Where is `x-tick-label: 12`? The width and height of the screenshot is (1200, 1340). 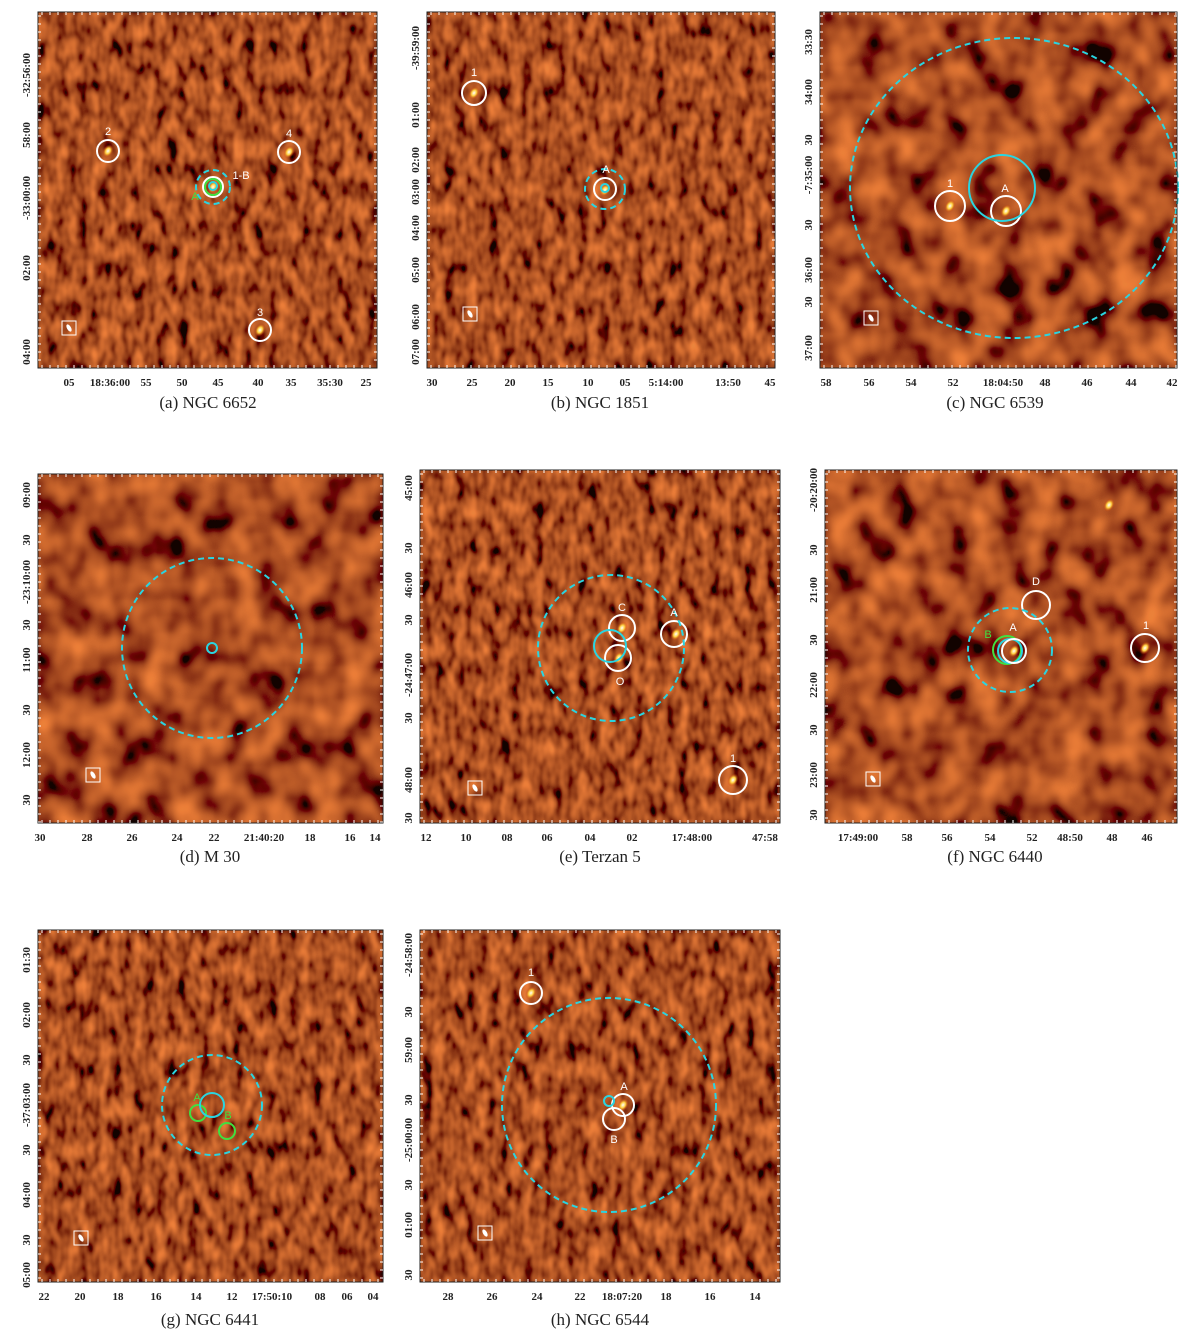
x-tick-label: 12 is located at coordinates (233, 1297).